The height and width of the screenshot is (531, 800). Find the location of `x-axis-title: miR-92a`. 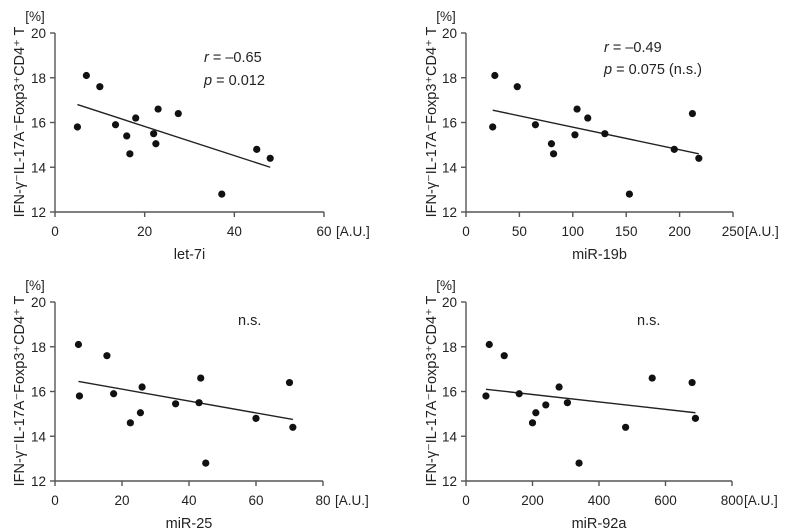

x-axis-title: miR-92a is located at coordinates (600, 523).